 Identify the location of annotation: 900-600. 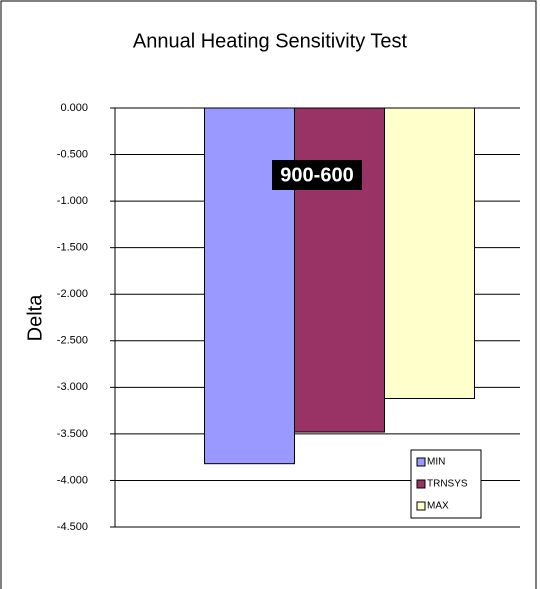
(316, 175).